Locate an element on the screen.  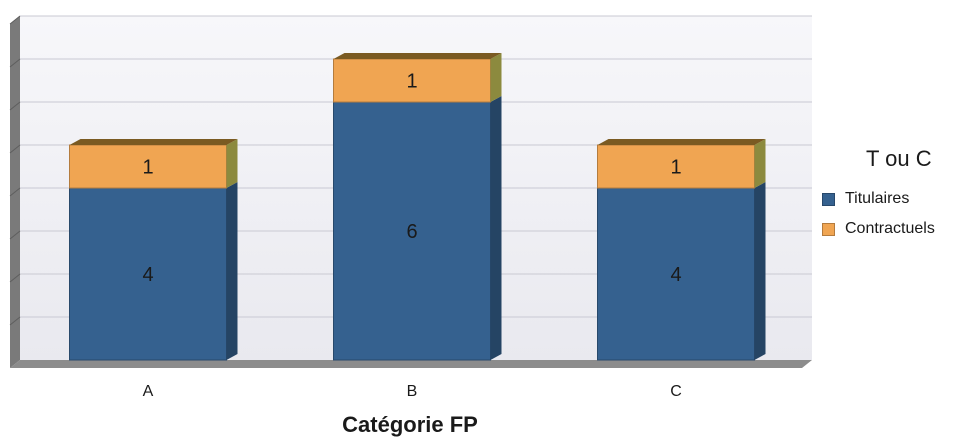
bar-side-titulaires-B is located at coordinates (496, 228).